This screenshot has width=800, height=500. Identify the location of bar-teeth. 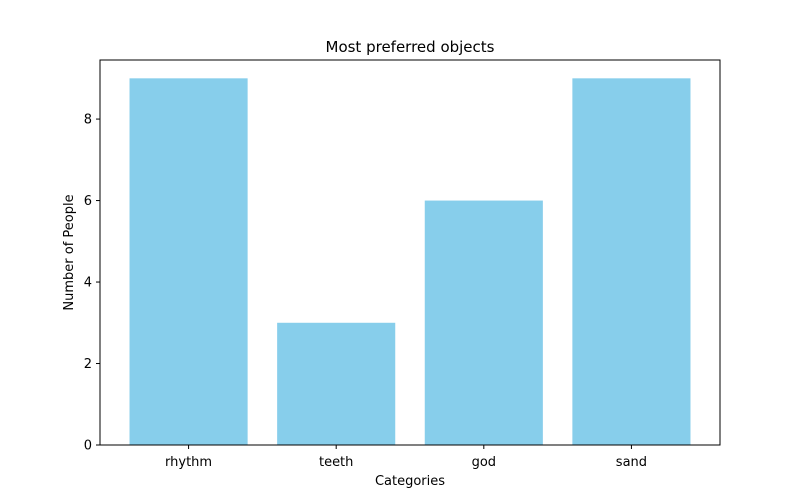
(336, 383).